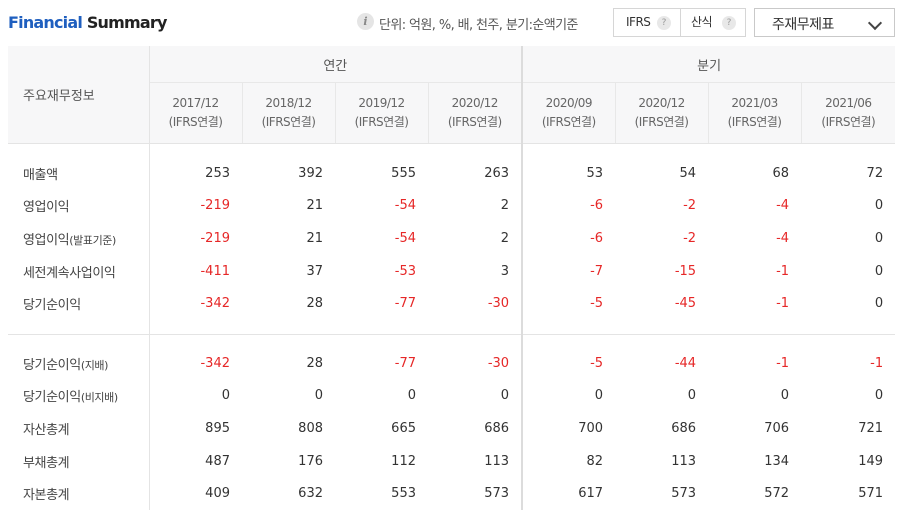 Image resolution: width=908 pixels, height=511 pixels. I want to click on statement-type-dropdown: 주재무제표, so click(824, 22).